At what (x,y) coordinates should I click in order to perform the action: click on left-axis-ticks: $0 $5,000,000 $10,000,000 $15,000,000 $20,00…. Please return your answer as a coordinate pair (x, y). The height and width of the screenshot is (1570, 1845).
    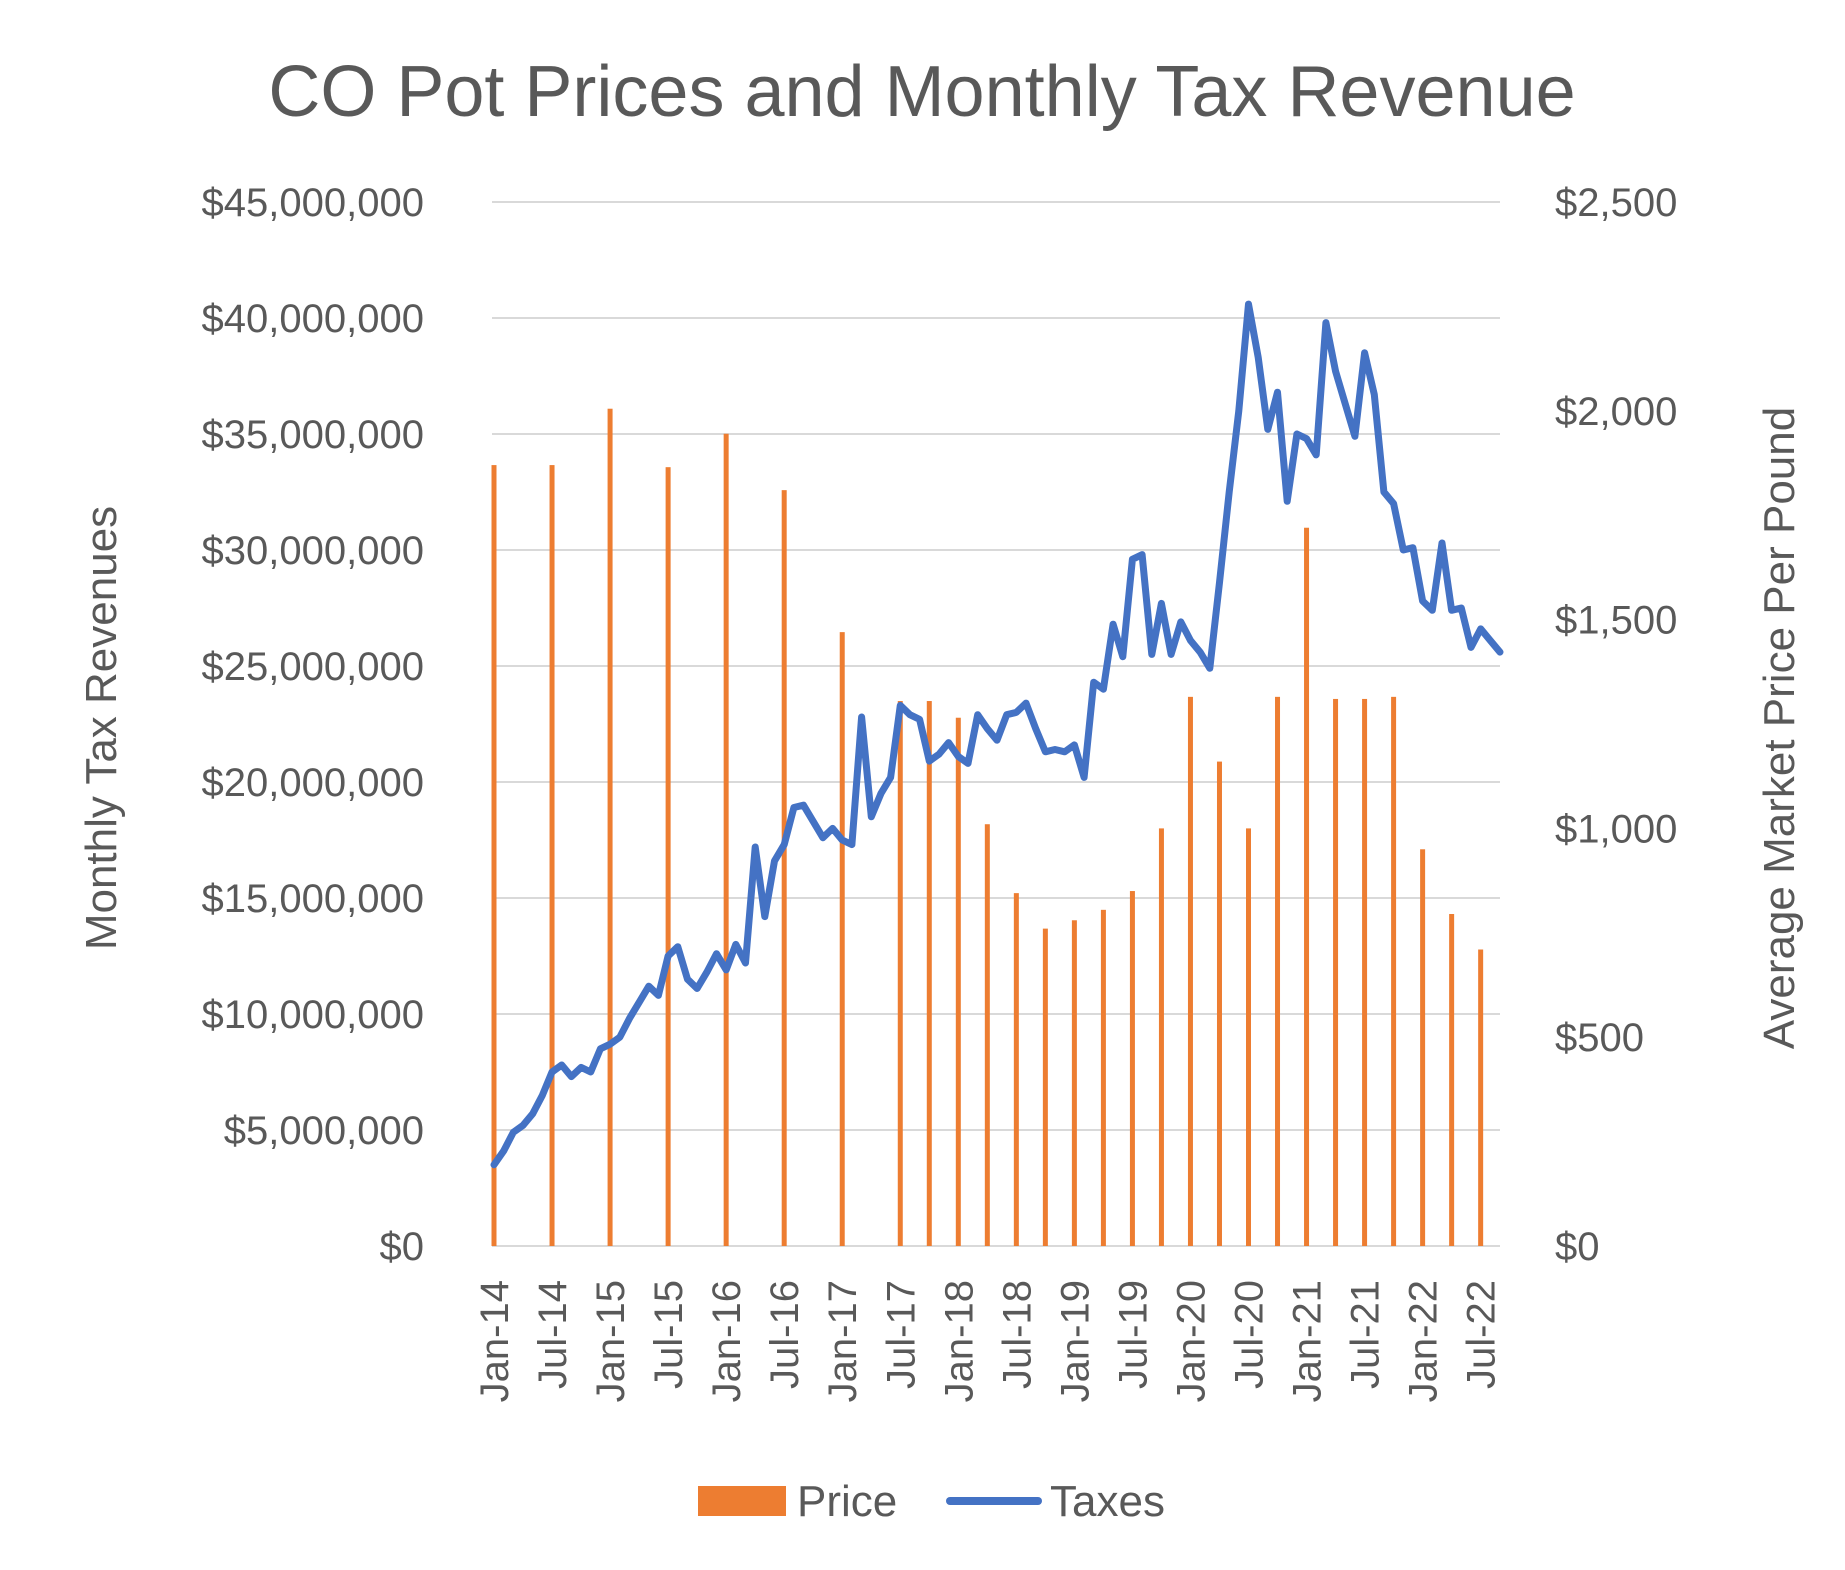
    Looking at the image, I should click on (313, 725).